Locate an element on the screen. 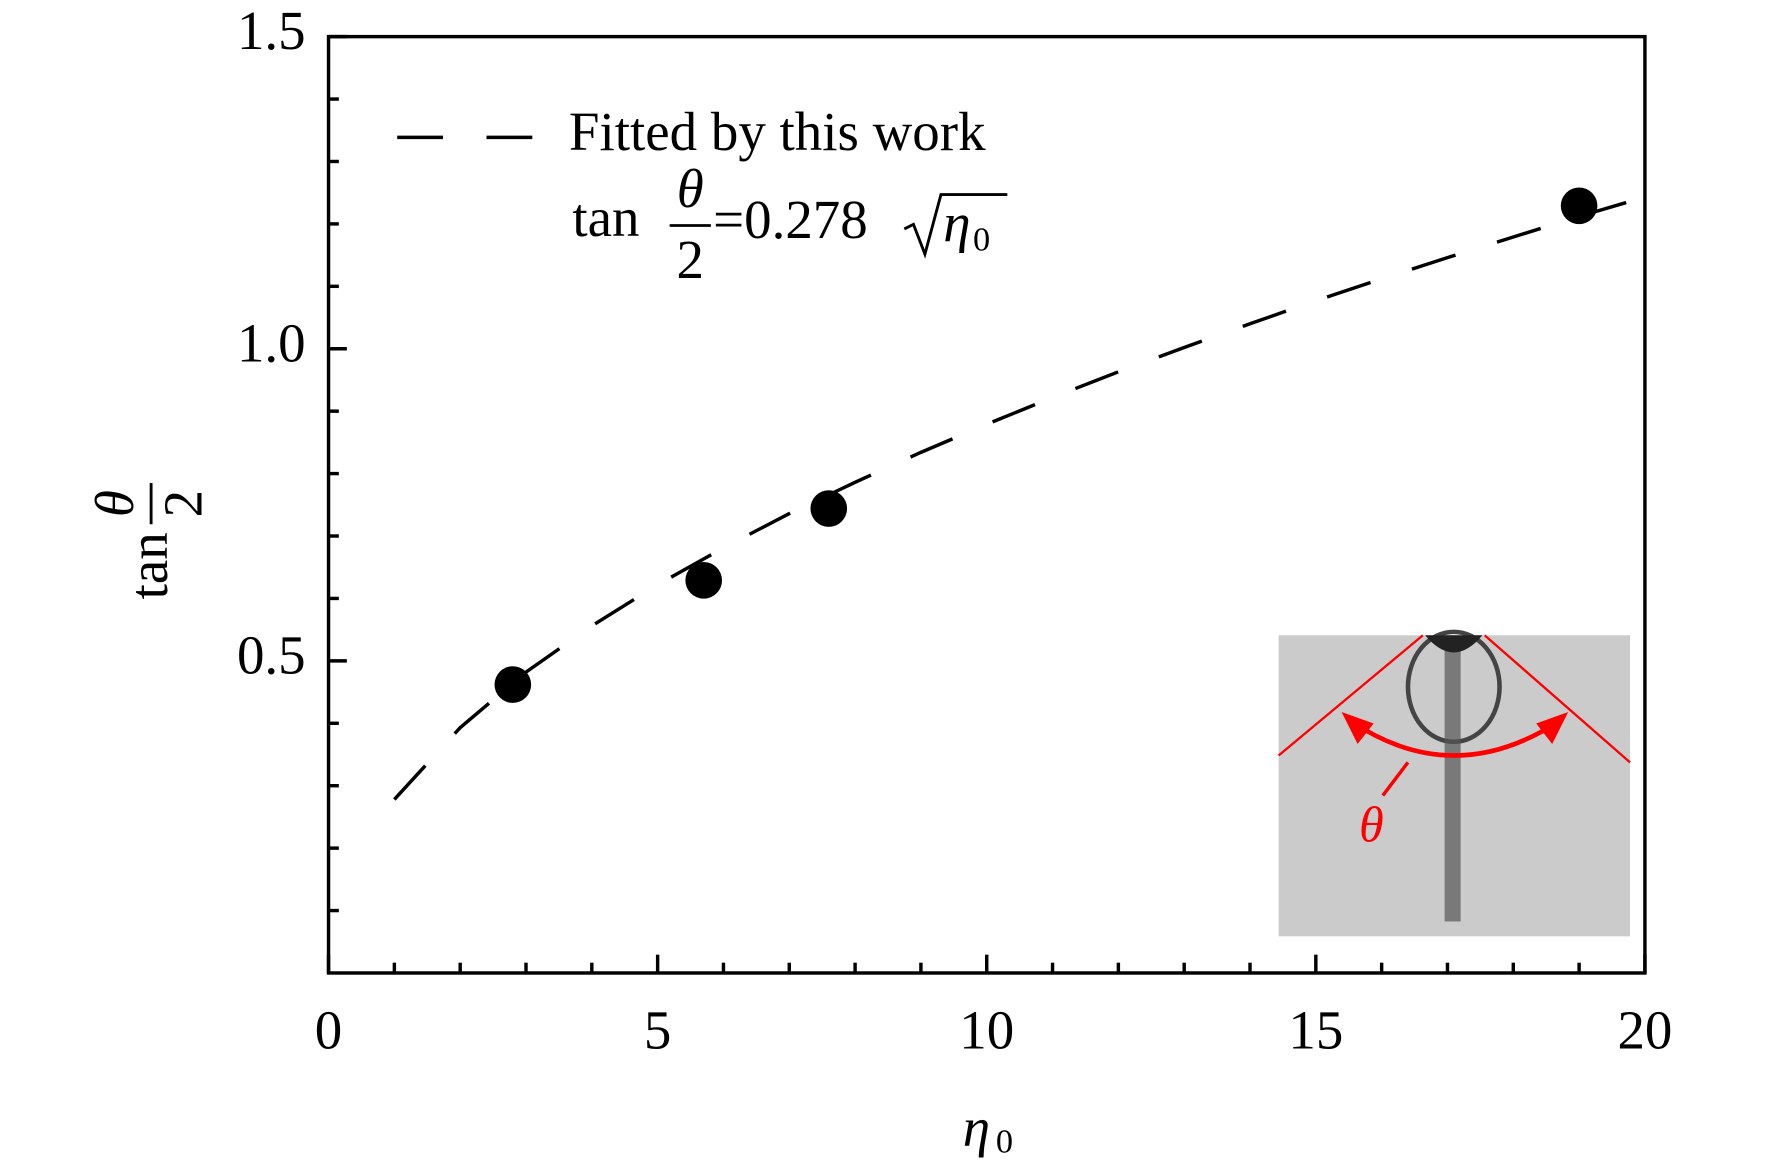  y-label-prefix: tan is located at coordinates (148, 565).